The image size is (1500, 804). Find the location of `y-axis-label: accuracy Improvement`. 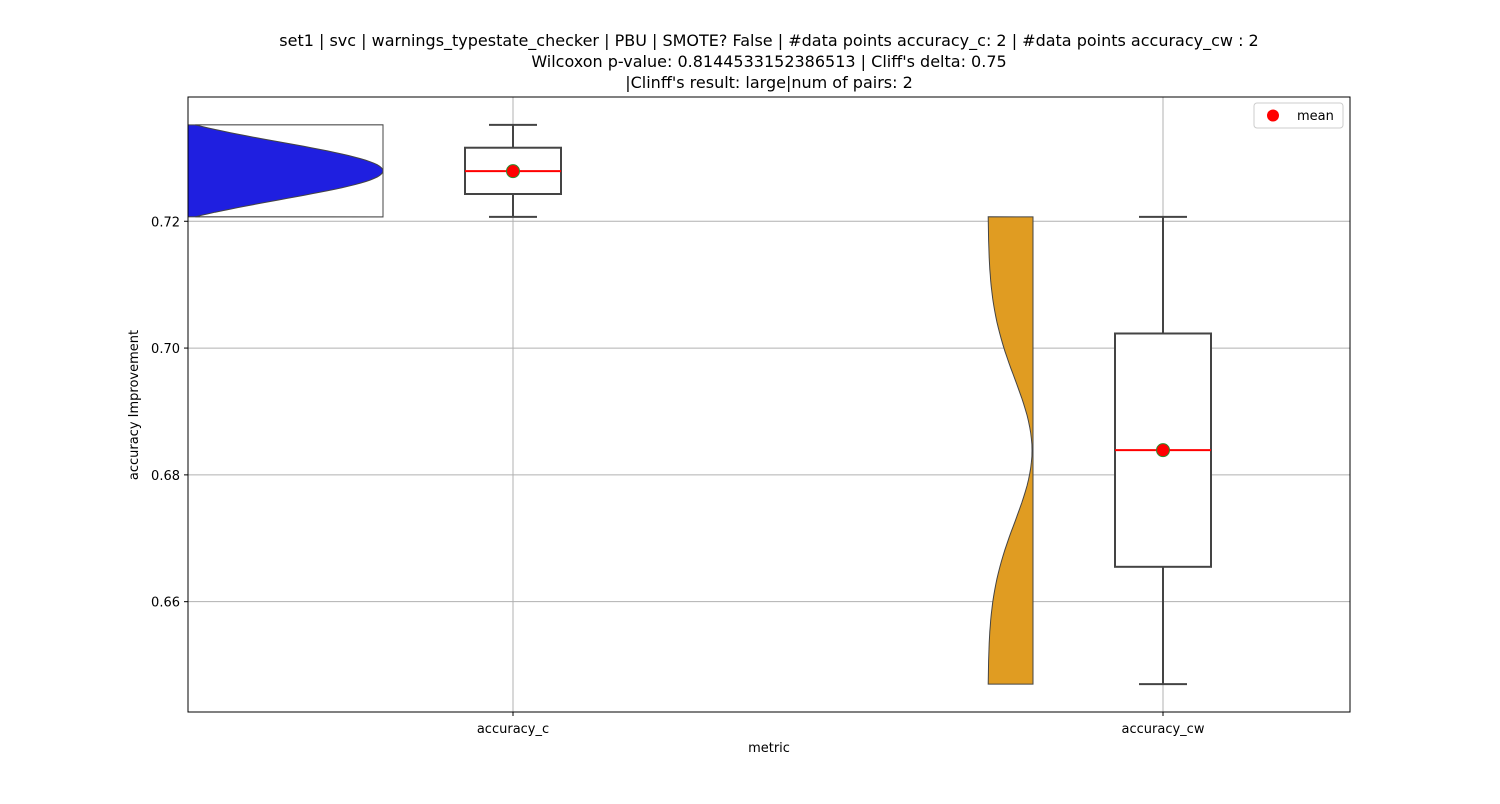

y-axis-label: accuracy Improvement is located at coordinates (134, 405).